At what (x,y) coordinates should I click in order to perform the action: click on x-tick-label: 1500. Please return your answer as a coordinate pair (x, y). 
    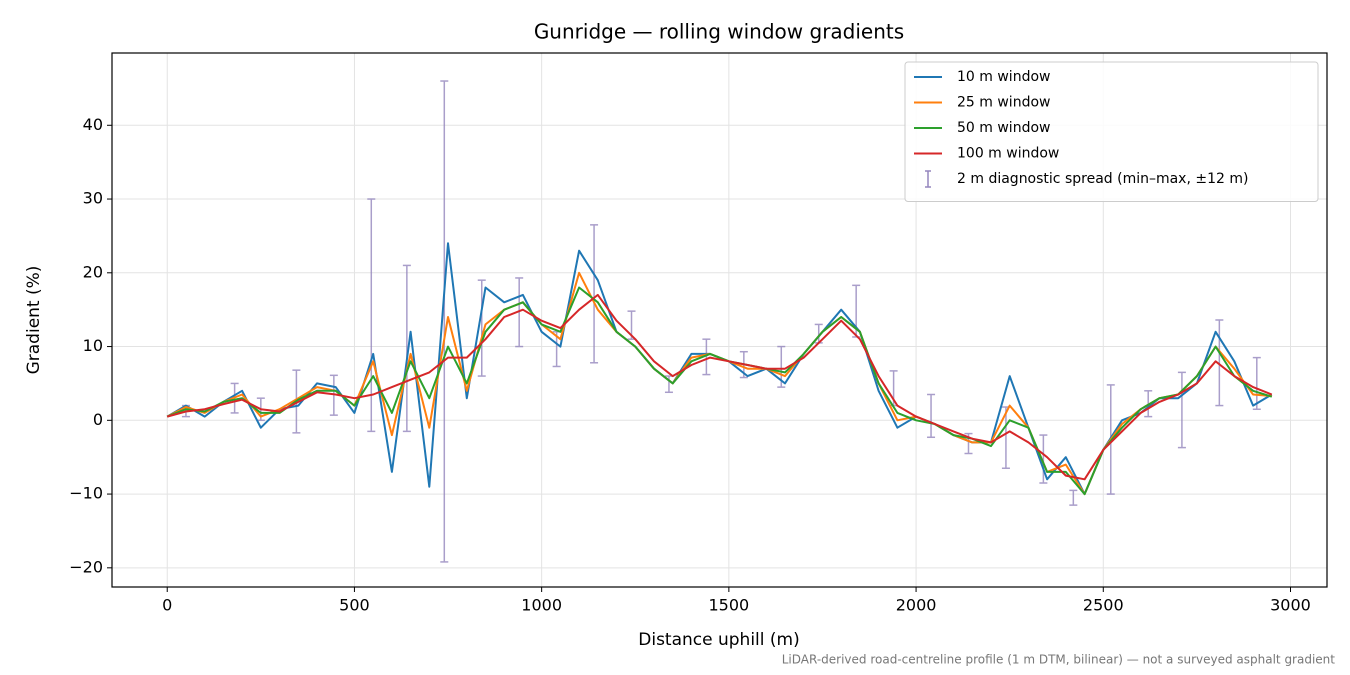
    Looking at the image, I should click on (729, 605).